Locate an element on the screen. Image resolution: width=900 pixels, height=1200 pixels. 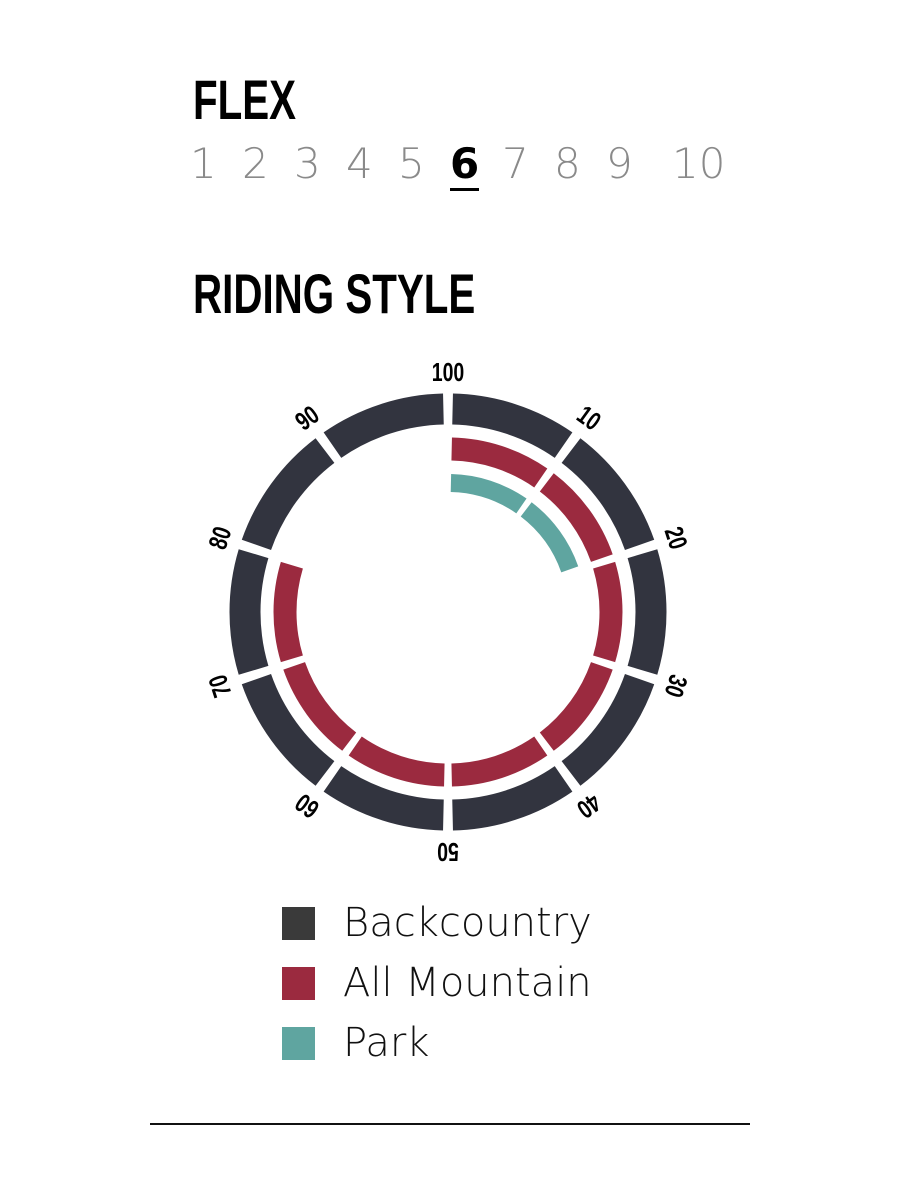
flex-value-4: 4 is located at coordinates (372, 164).